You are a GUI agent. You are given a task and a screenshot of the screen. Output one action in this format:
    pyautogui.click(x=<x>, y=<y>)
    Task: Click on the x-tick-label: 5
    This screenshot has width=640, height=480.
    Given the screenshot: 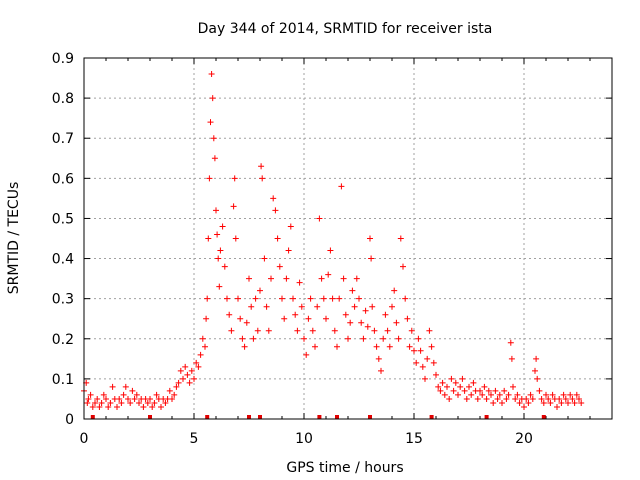 What is the action you would take?
    pyautogui.click(x=194, y=439)
    